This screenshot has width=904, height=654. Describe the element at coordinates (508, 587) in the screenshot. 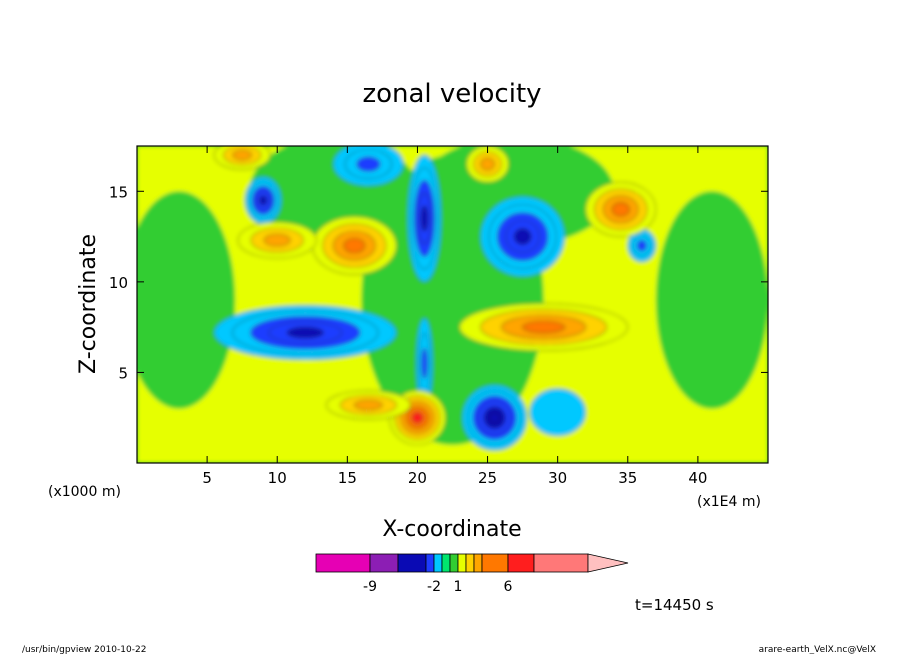

I see `colorbar-label-3: 6` at that location.